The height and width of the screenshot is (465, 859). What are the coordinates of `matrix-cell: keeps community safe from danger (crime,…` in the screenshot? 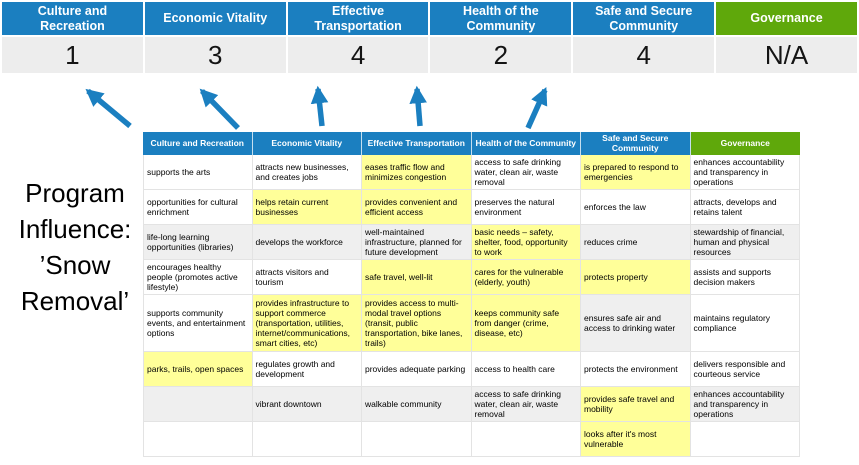 It's located at (526, 323).